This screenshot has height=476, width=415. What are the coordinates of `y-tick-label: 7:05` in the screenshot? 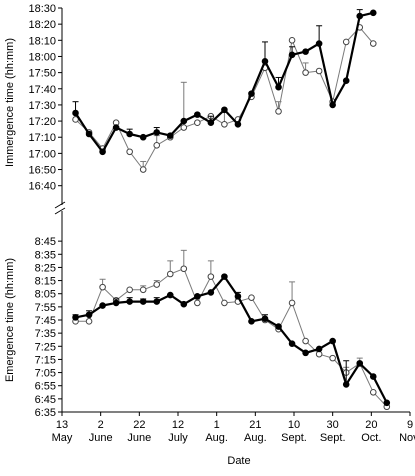 It's located at (45, 374).